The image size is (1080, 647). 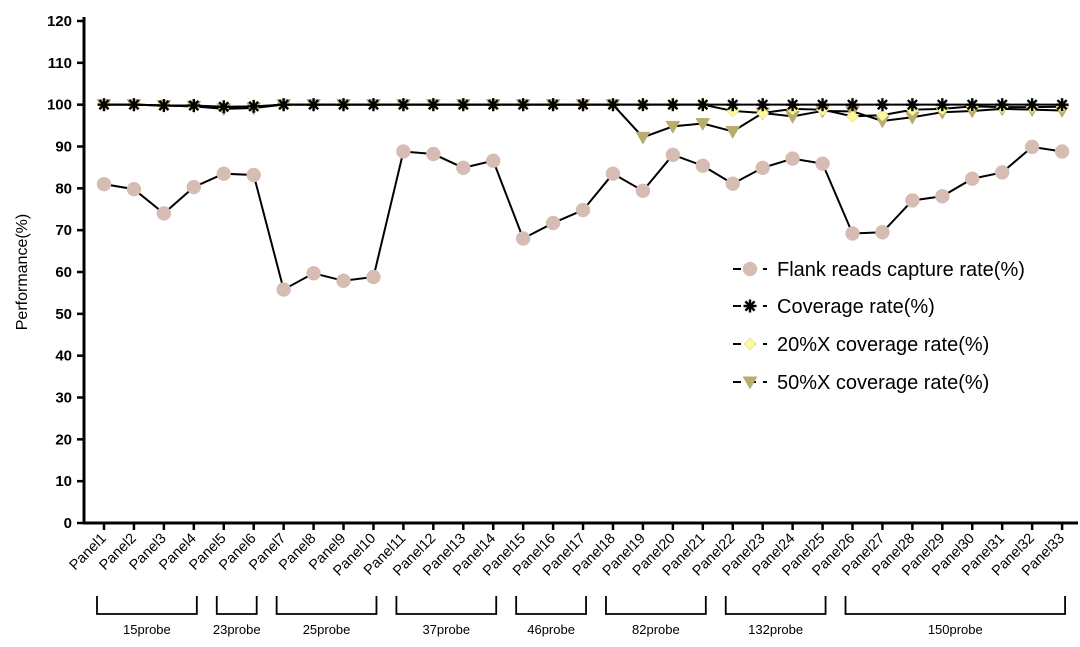 What do you see at coordinates (775, 629) in the screenshot?
I see `group-label: 132probe` at bounding box center [775, 629].